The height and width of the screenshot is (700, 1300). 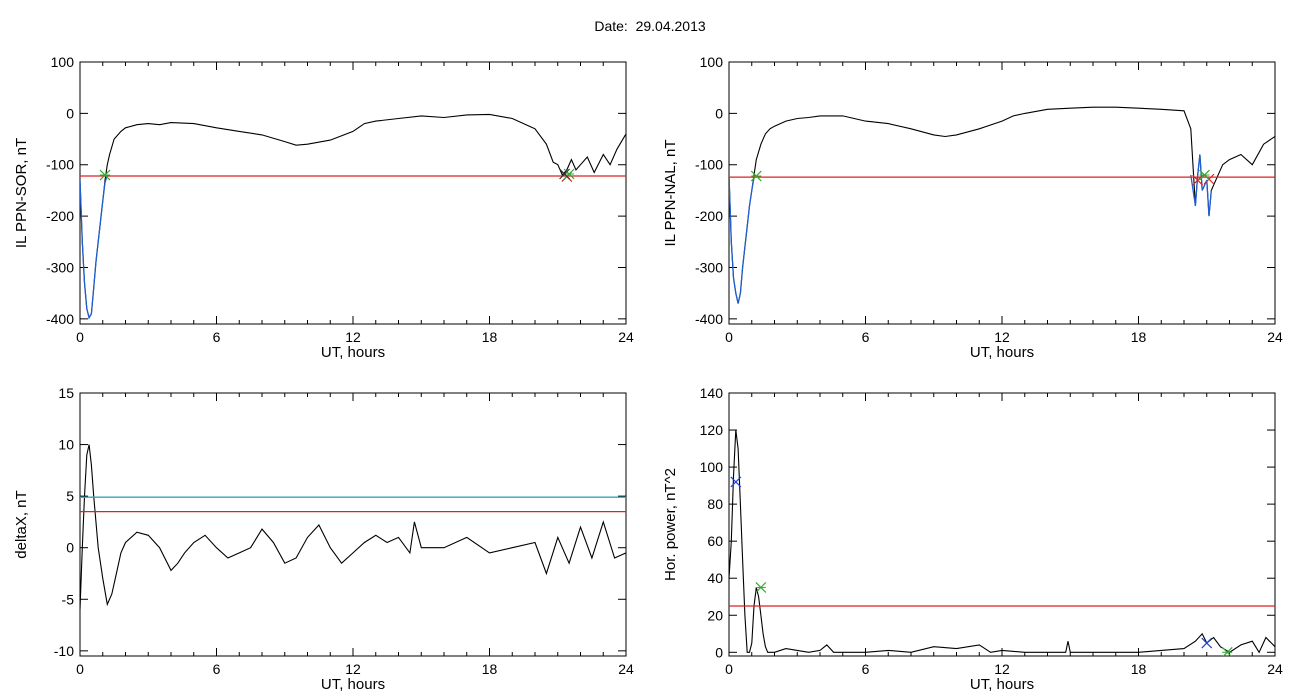 What do you see at coordinates (670, 193) in the screenshot?
I see `y-axis-label: IL PPN-NAL, nT` at bounding box center [670, 193].